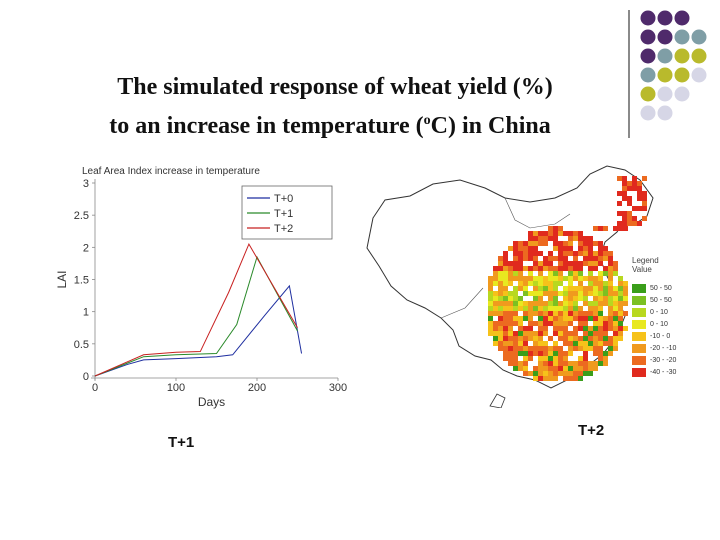 The width and height of the screenshot is (720, 540). I want to click on map-legend-label: -30 - -20, so click(663, 360).